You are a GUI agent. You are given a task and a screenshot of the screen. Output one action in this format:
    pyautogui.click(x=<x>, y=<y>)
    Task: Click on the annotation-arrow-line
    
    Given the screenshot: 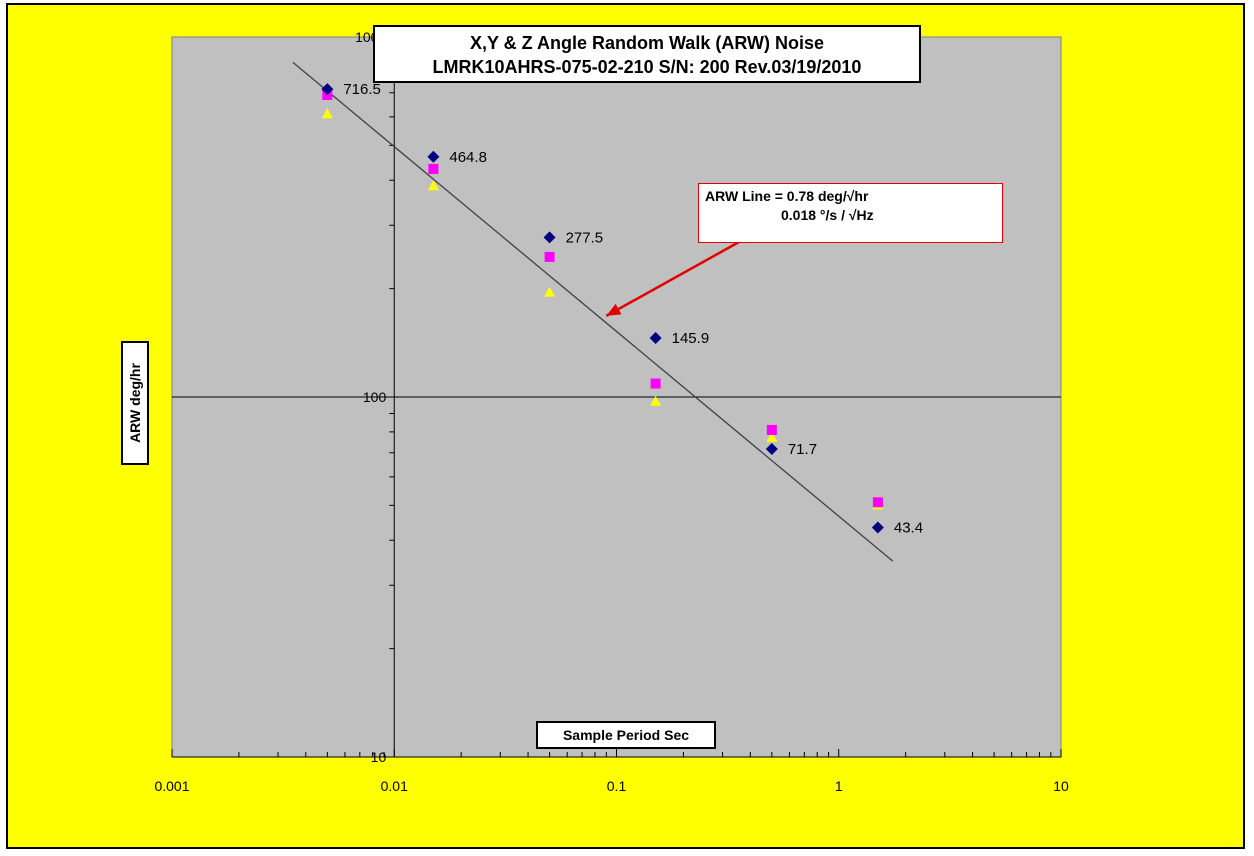 What is the action you would take?
    pyautogui.click(x=677, y=276)
    